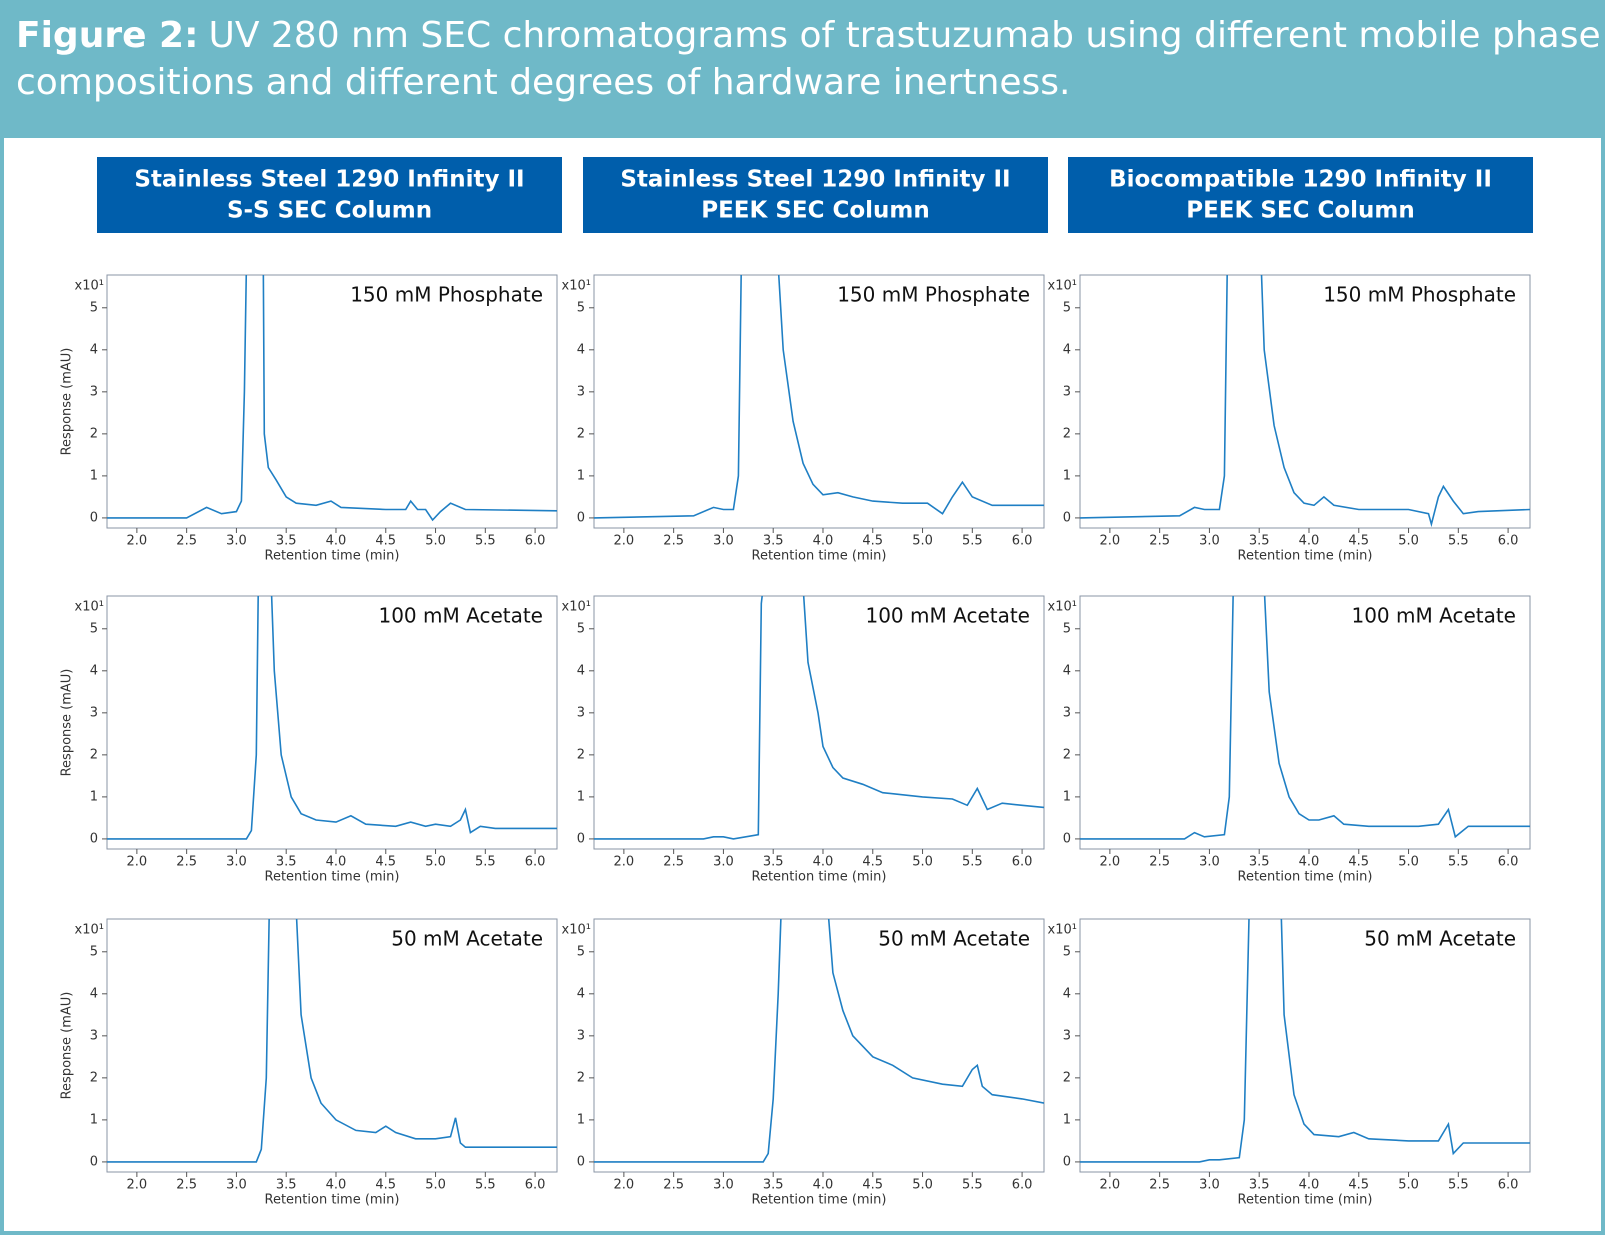 This screenshot has width=1605, height=1239. I want to click on annotation: 50 mM Acetate, so click(1440, 939).